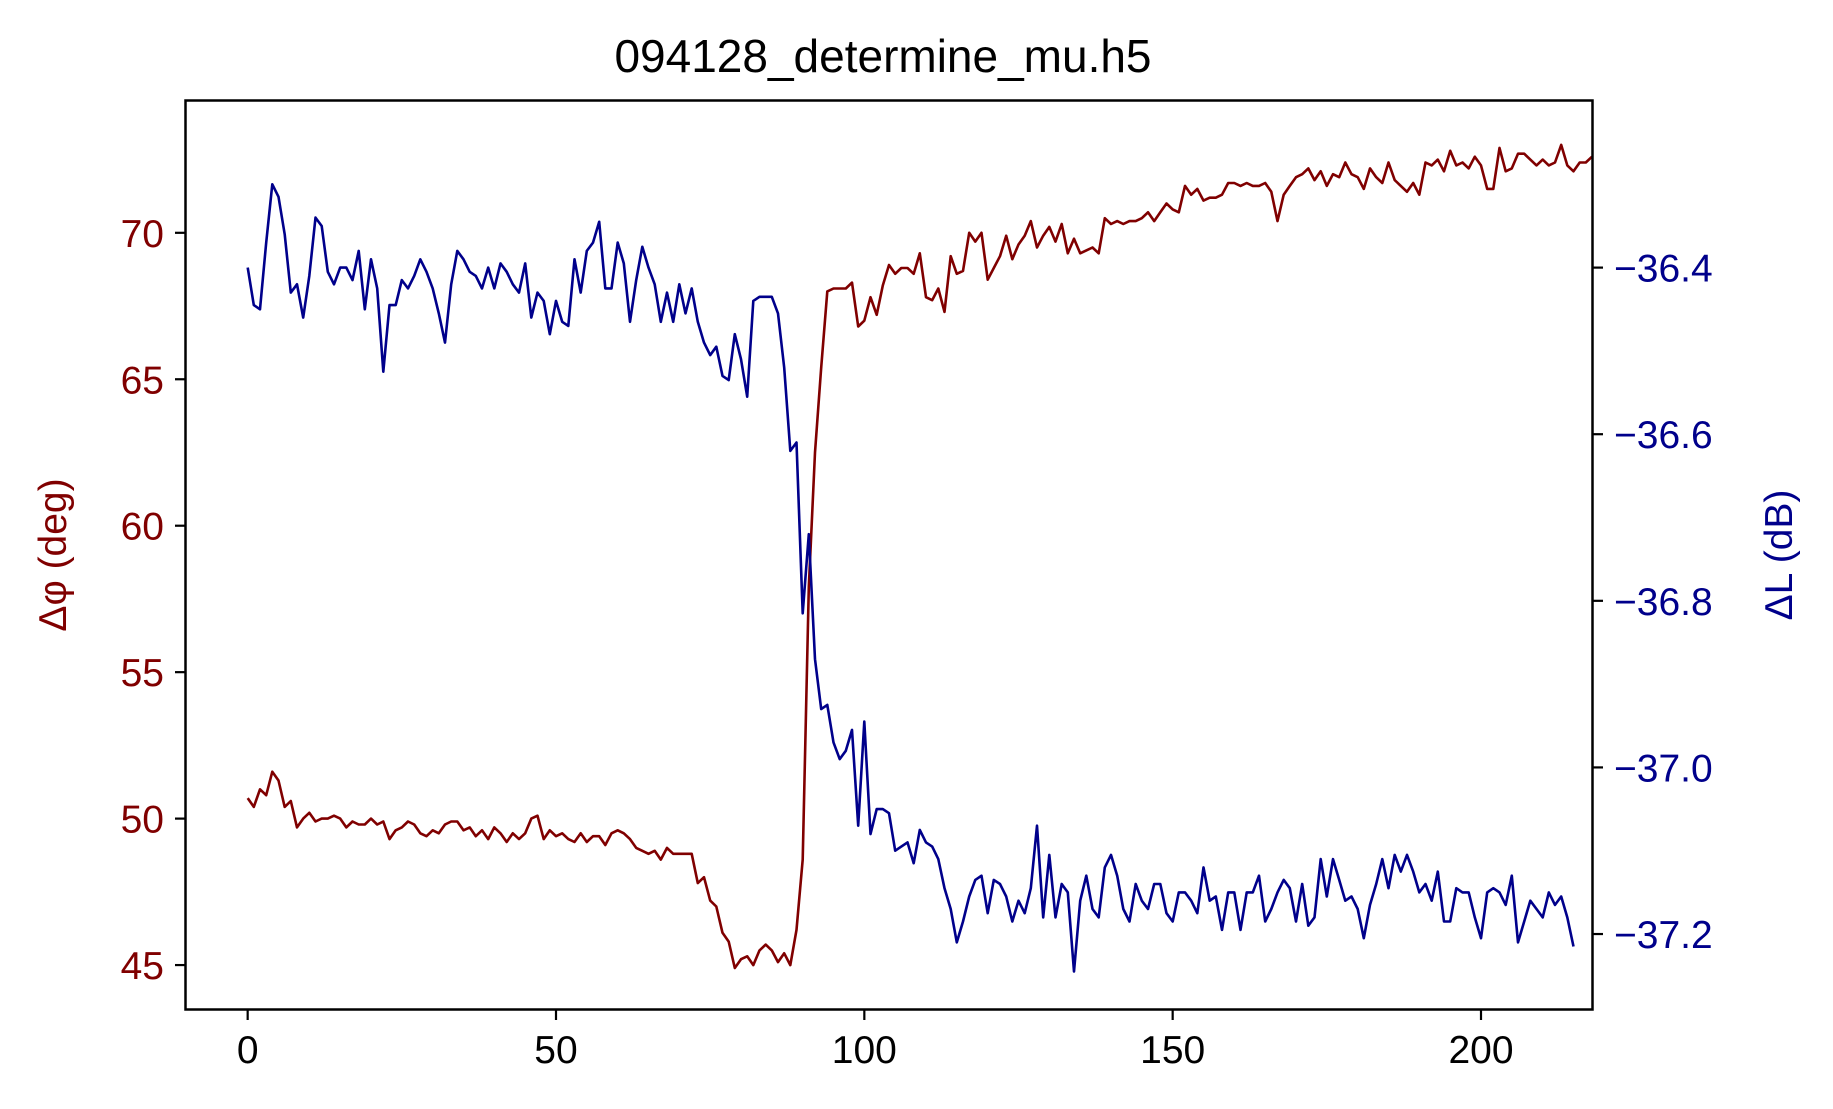  I want to click on left-tick-label: 70, so click(142, 234).